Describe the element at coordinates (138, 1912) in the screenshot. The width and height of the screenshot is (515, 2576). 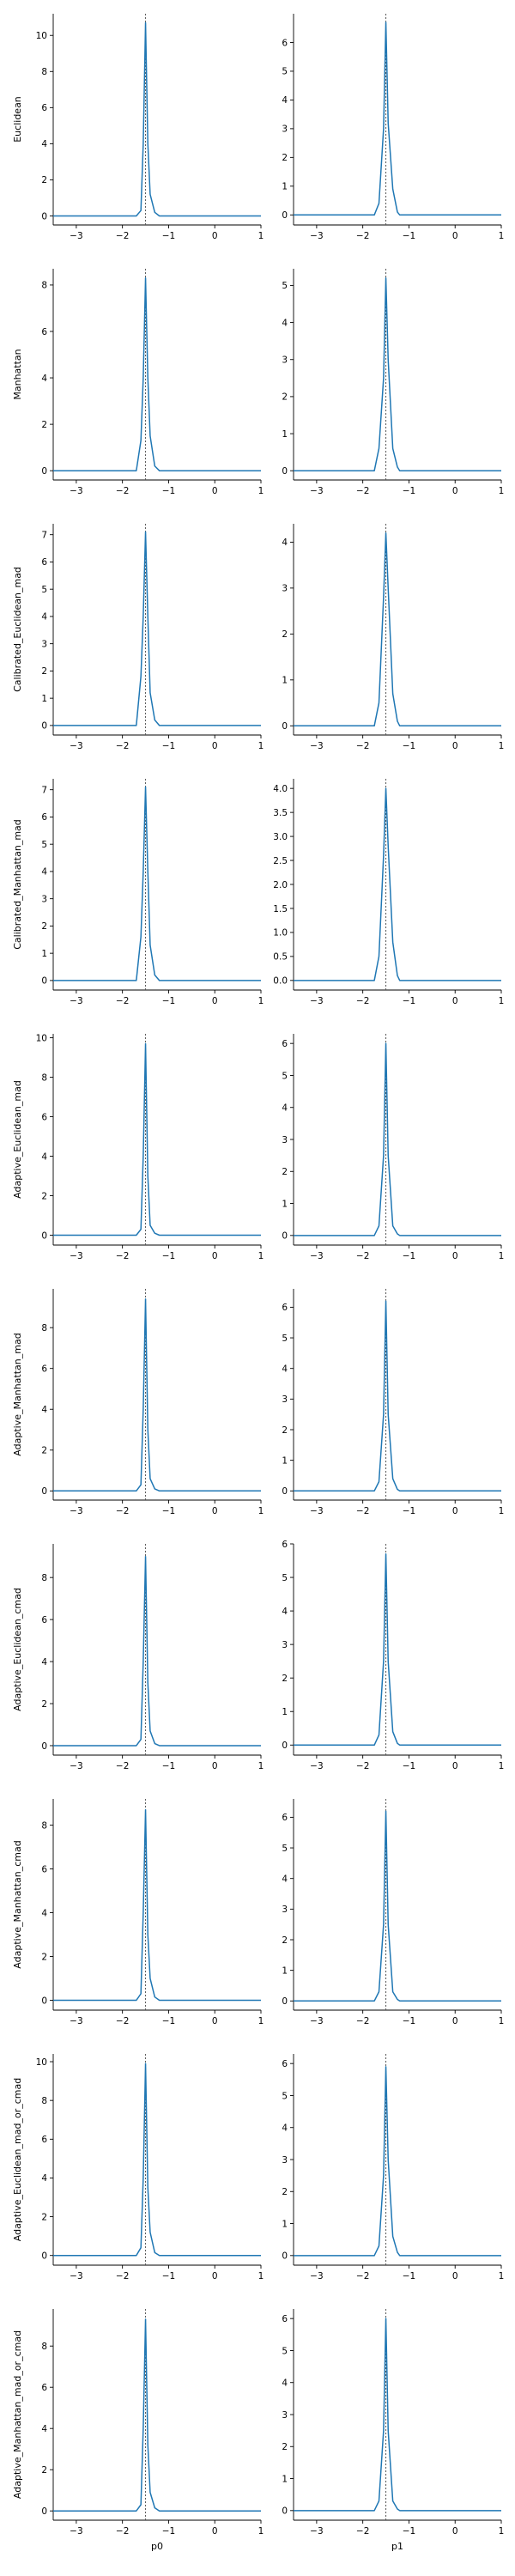
I see `panel-7-0: −3 −2 −1 0 1 0 2 4 6 8 Adaptive_Manhattan_cmad` at that location.